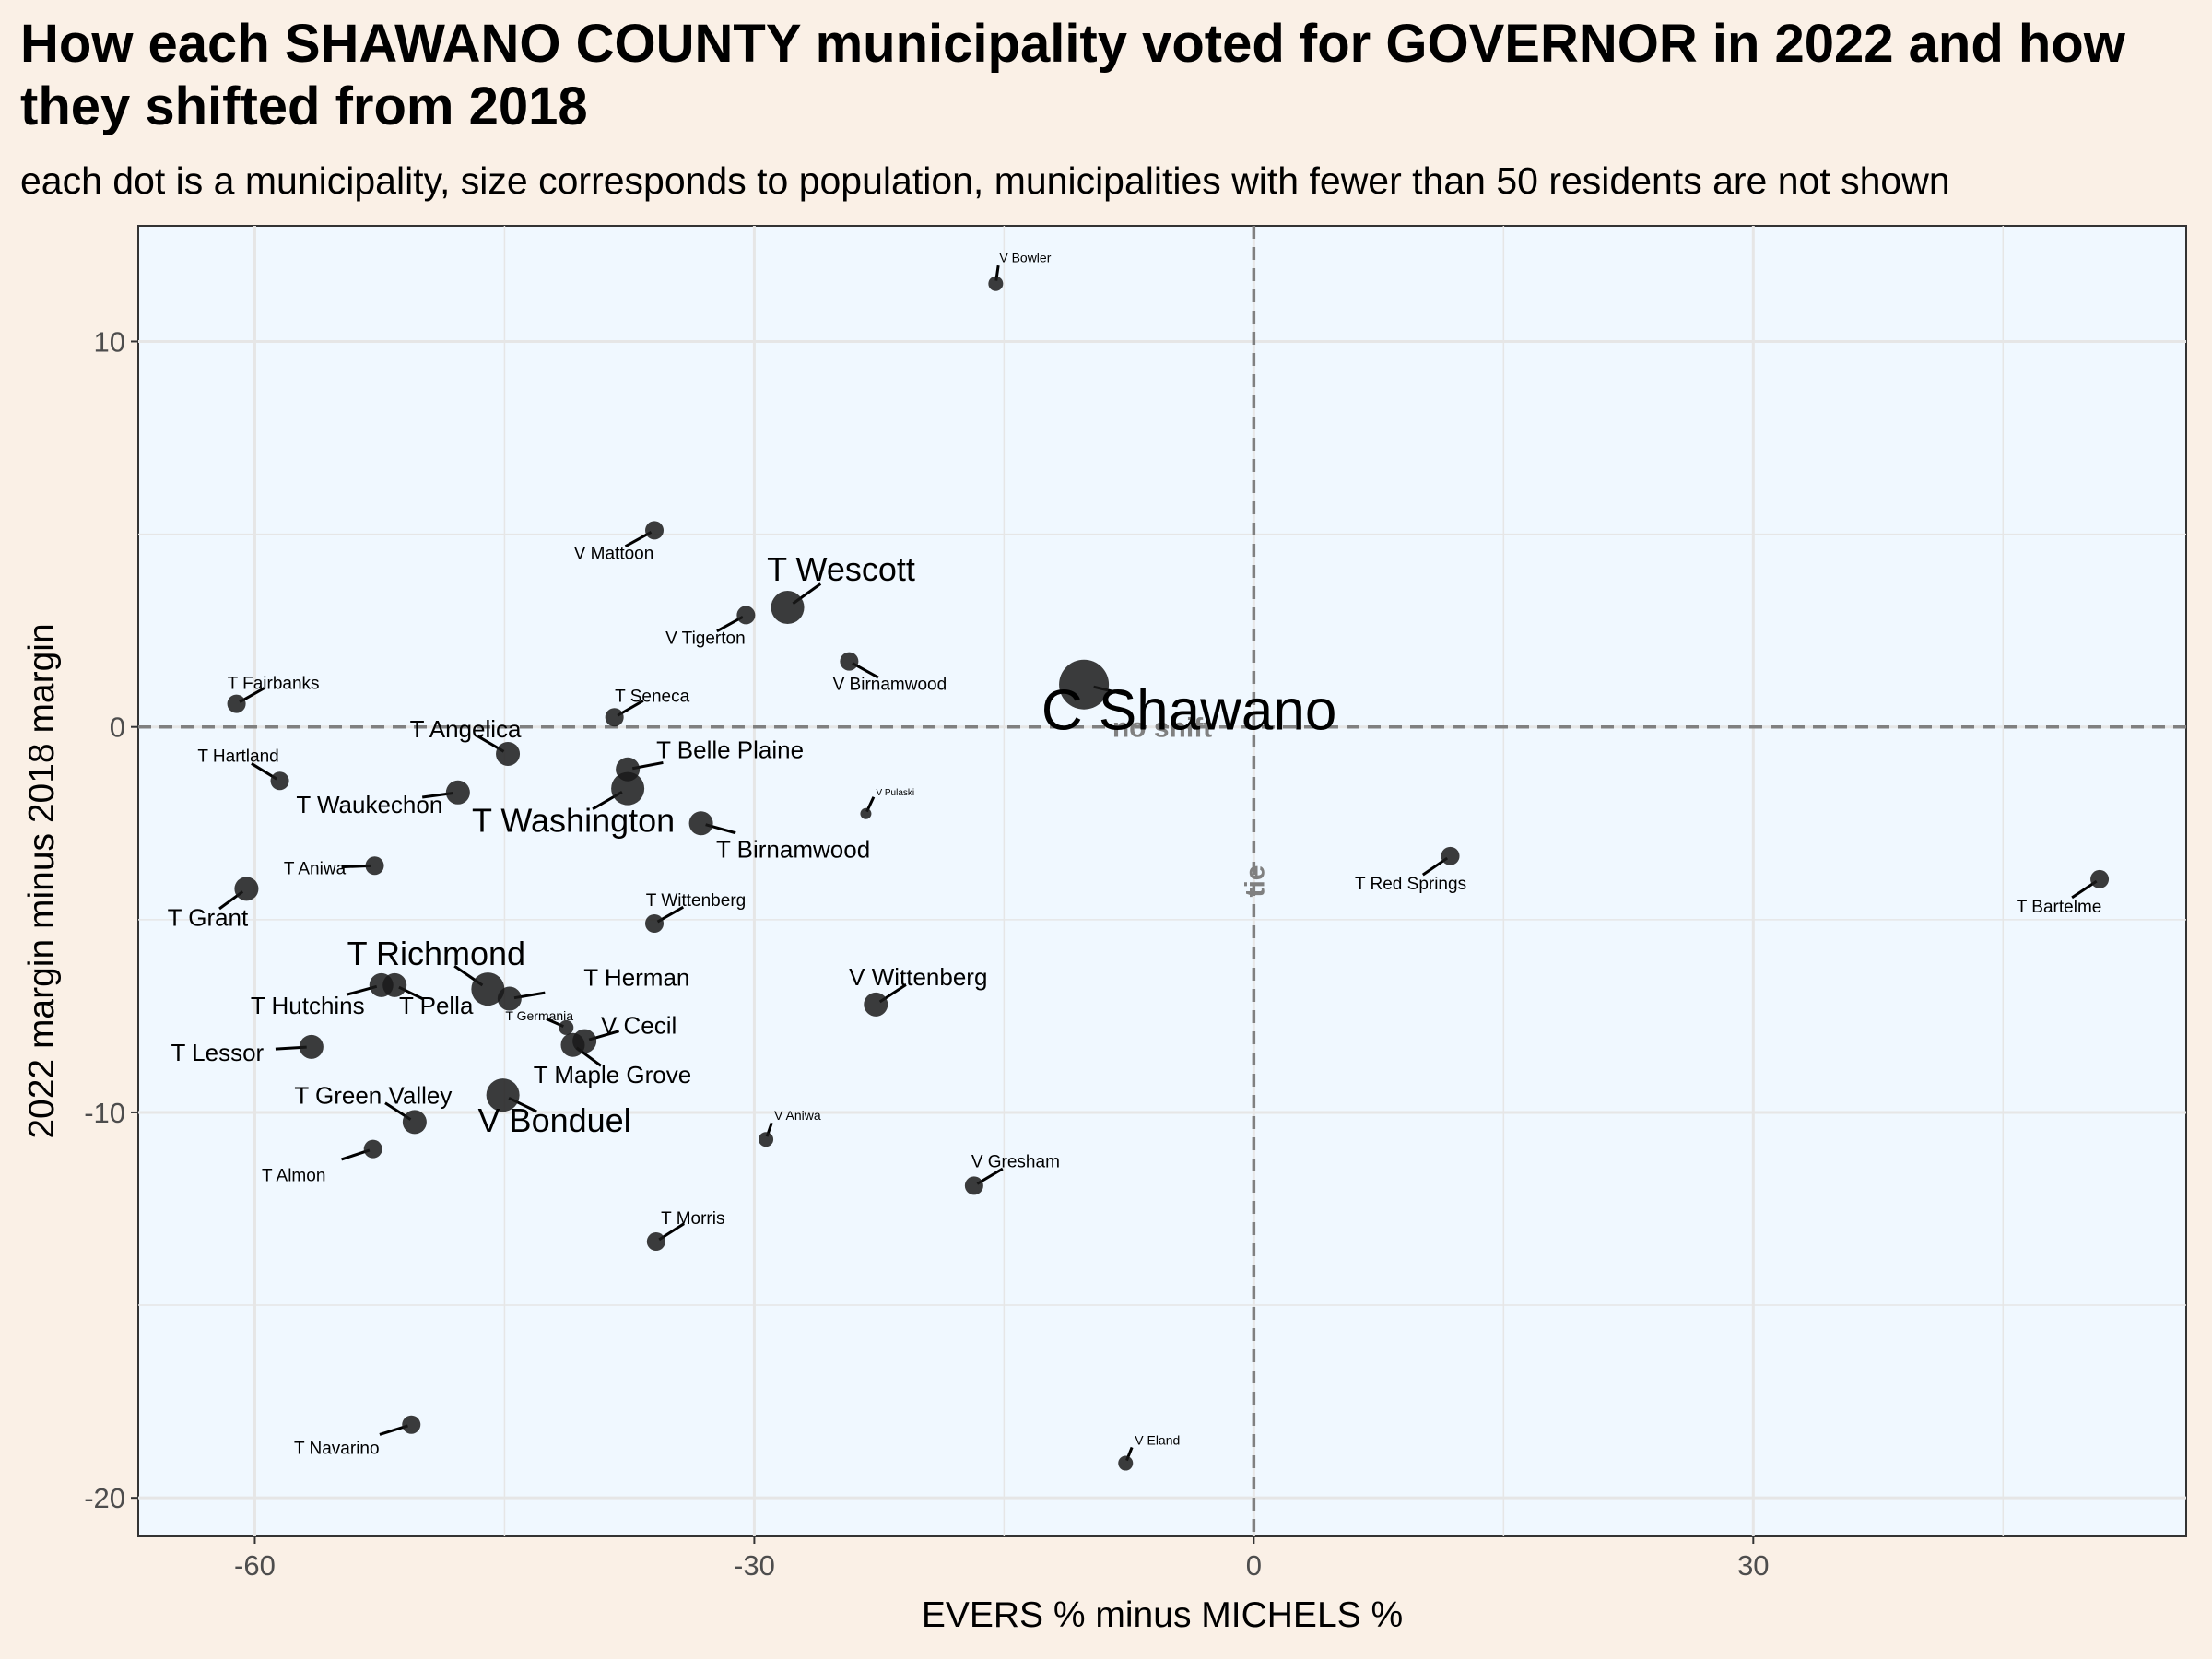 The height and width of the screenshot is (1659, 2212). Describe the element at coordinates (104, 1498) in the screenshot. I see `y-tick-label: -20` at that location.